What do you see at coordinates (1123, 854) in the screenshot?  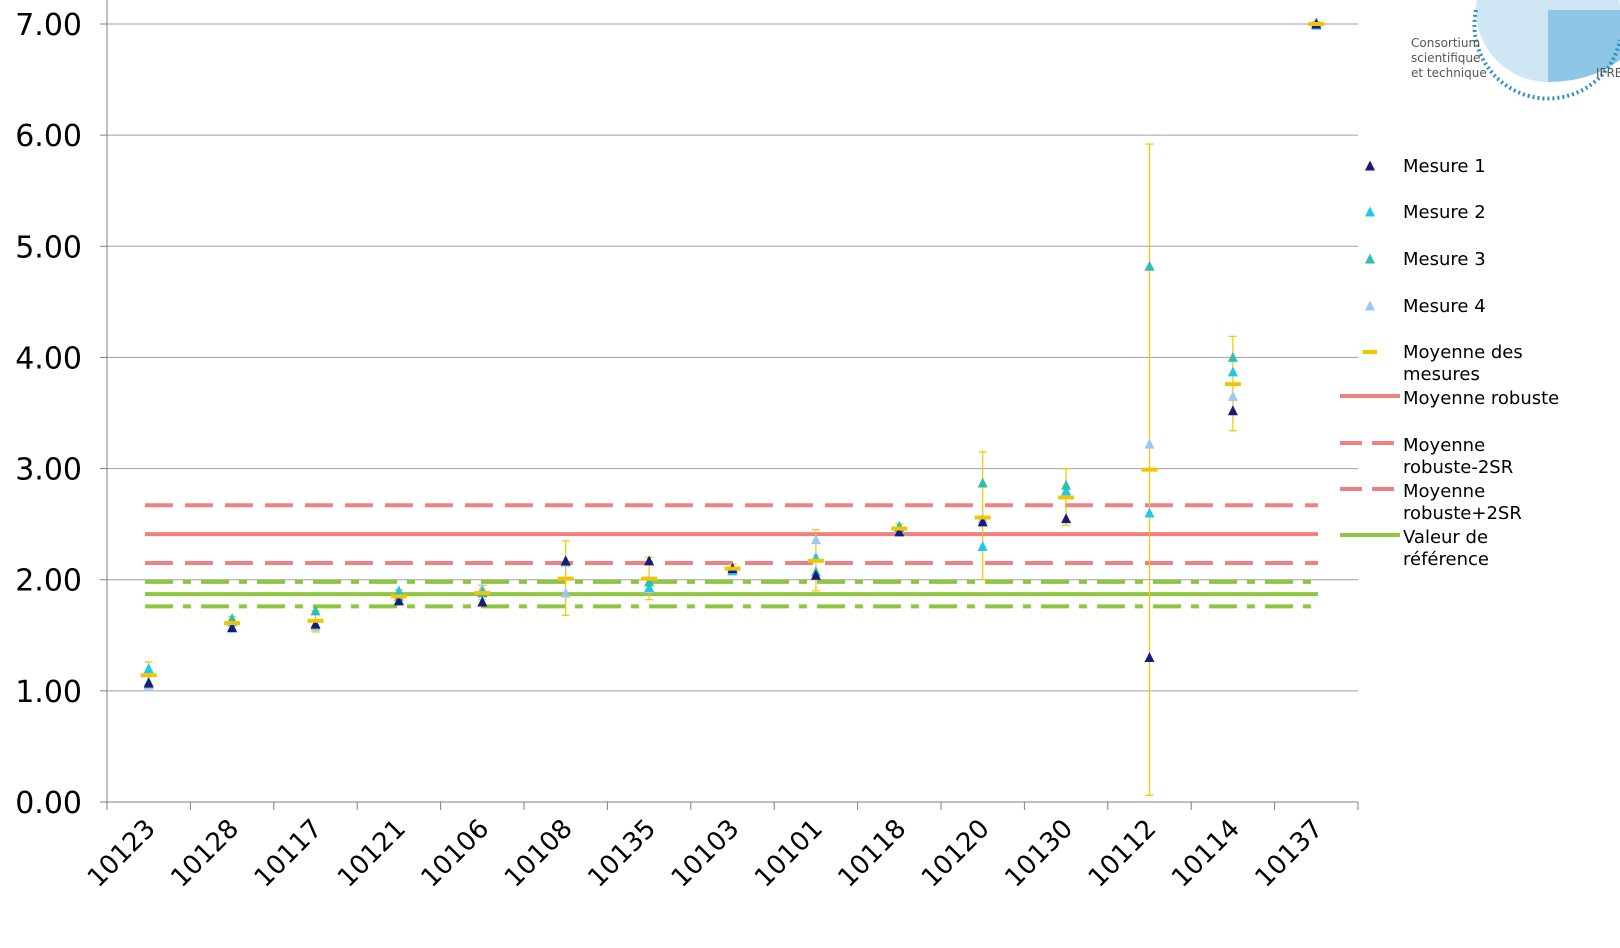 I see `x-tick-label: 10112` at bounding box center [1123, 854].